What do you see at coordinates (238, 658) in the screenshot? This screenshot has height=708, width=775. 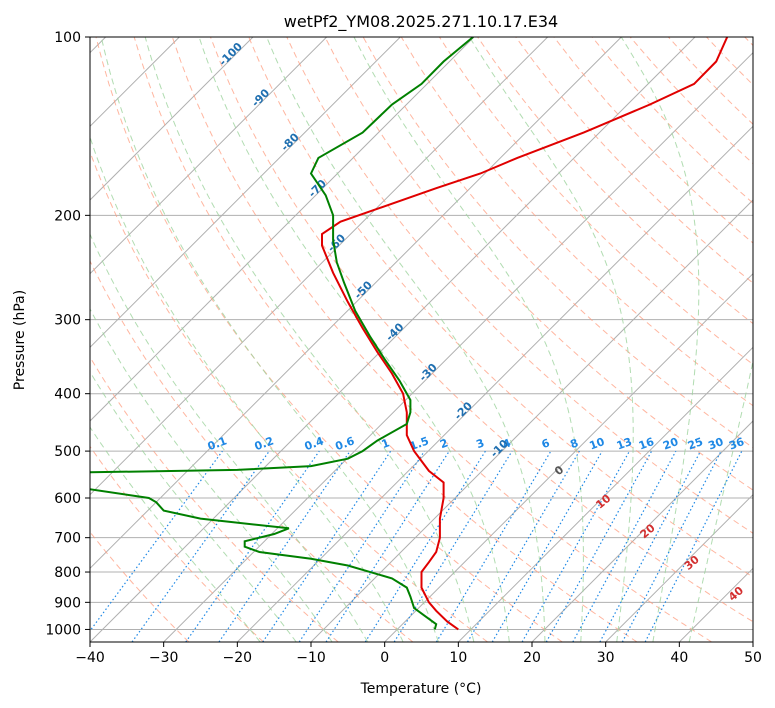 I see `x-tick-label: −20` at bounding box center [238, 658].